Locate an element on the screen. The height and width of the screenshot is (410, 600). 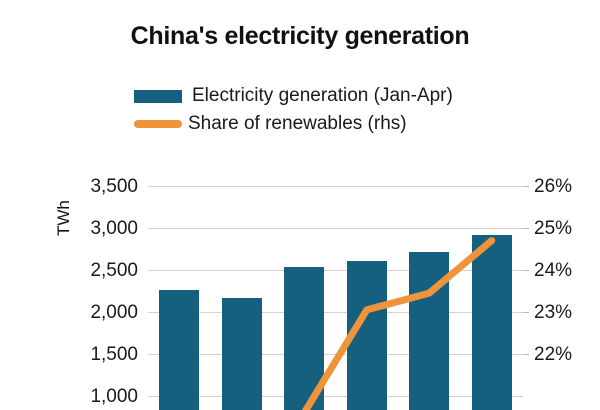
legend-line-swatch-icon is located at coordinates (158, 124).